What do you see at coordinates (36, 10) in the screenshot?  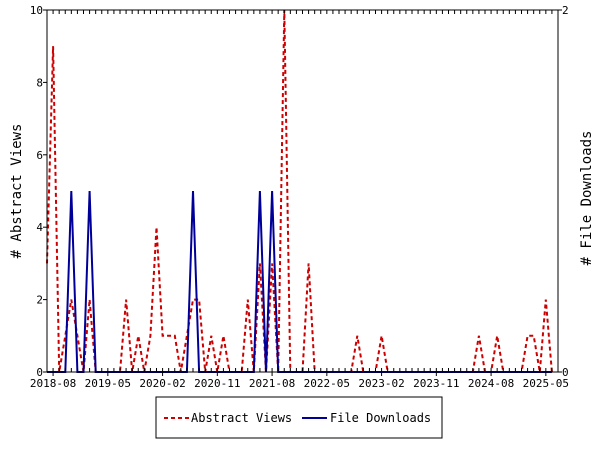 I see `y-tick-label: 10` at bounding box center [36, 10].